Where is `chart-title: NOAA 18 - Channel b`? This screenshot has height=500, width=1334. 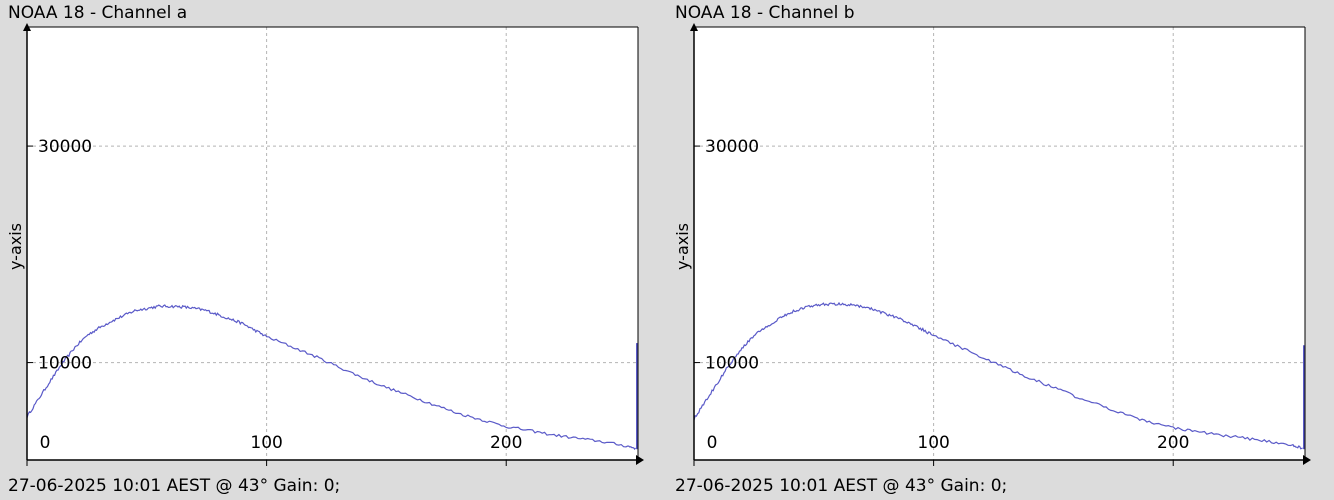 chart-title: NOAA 18 - Channel b is located at coordinates (765, 13).